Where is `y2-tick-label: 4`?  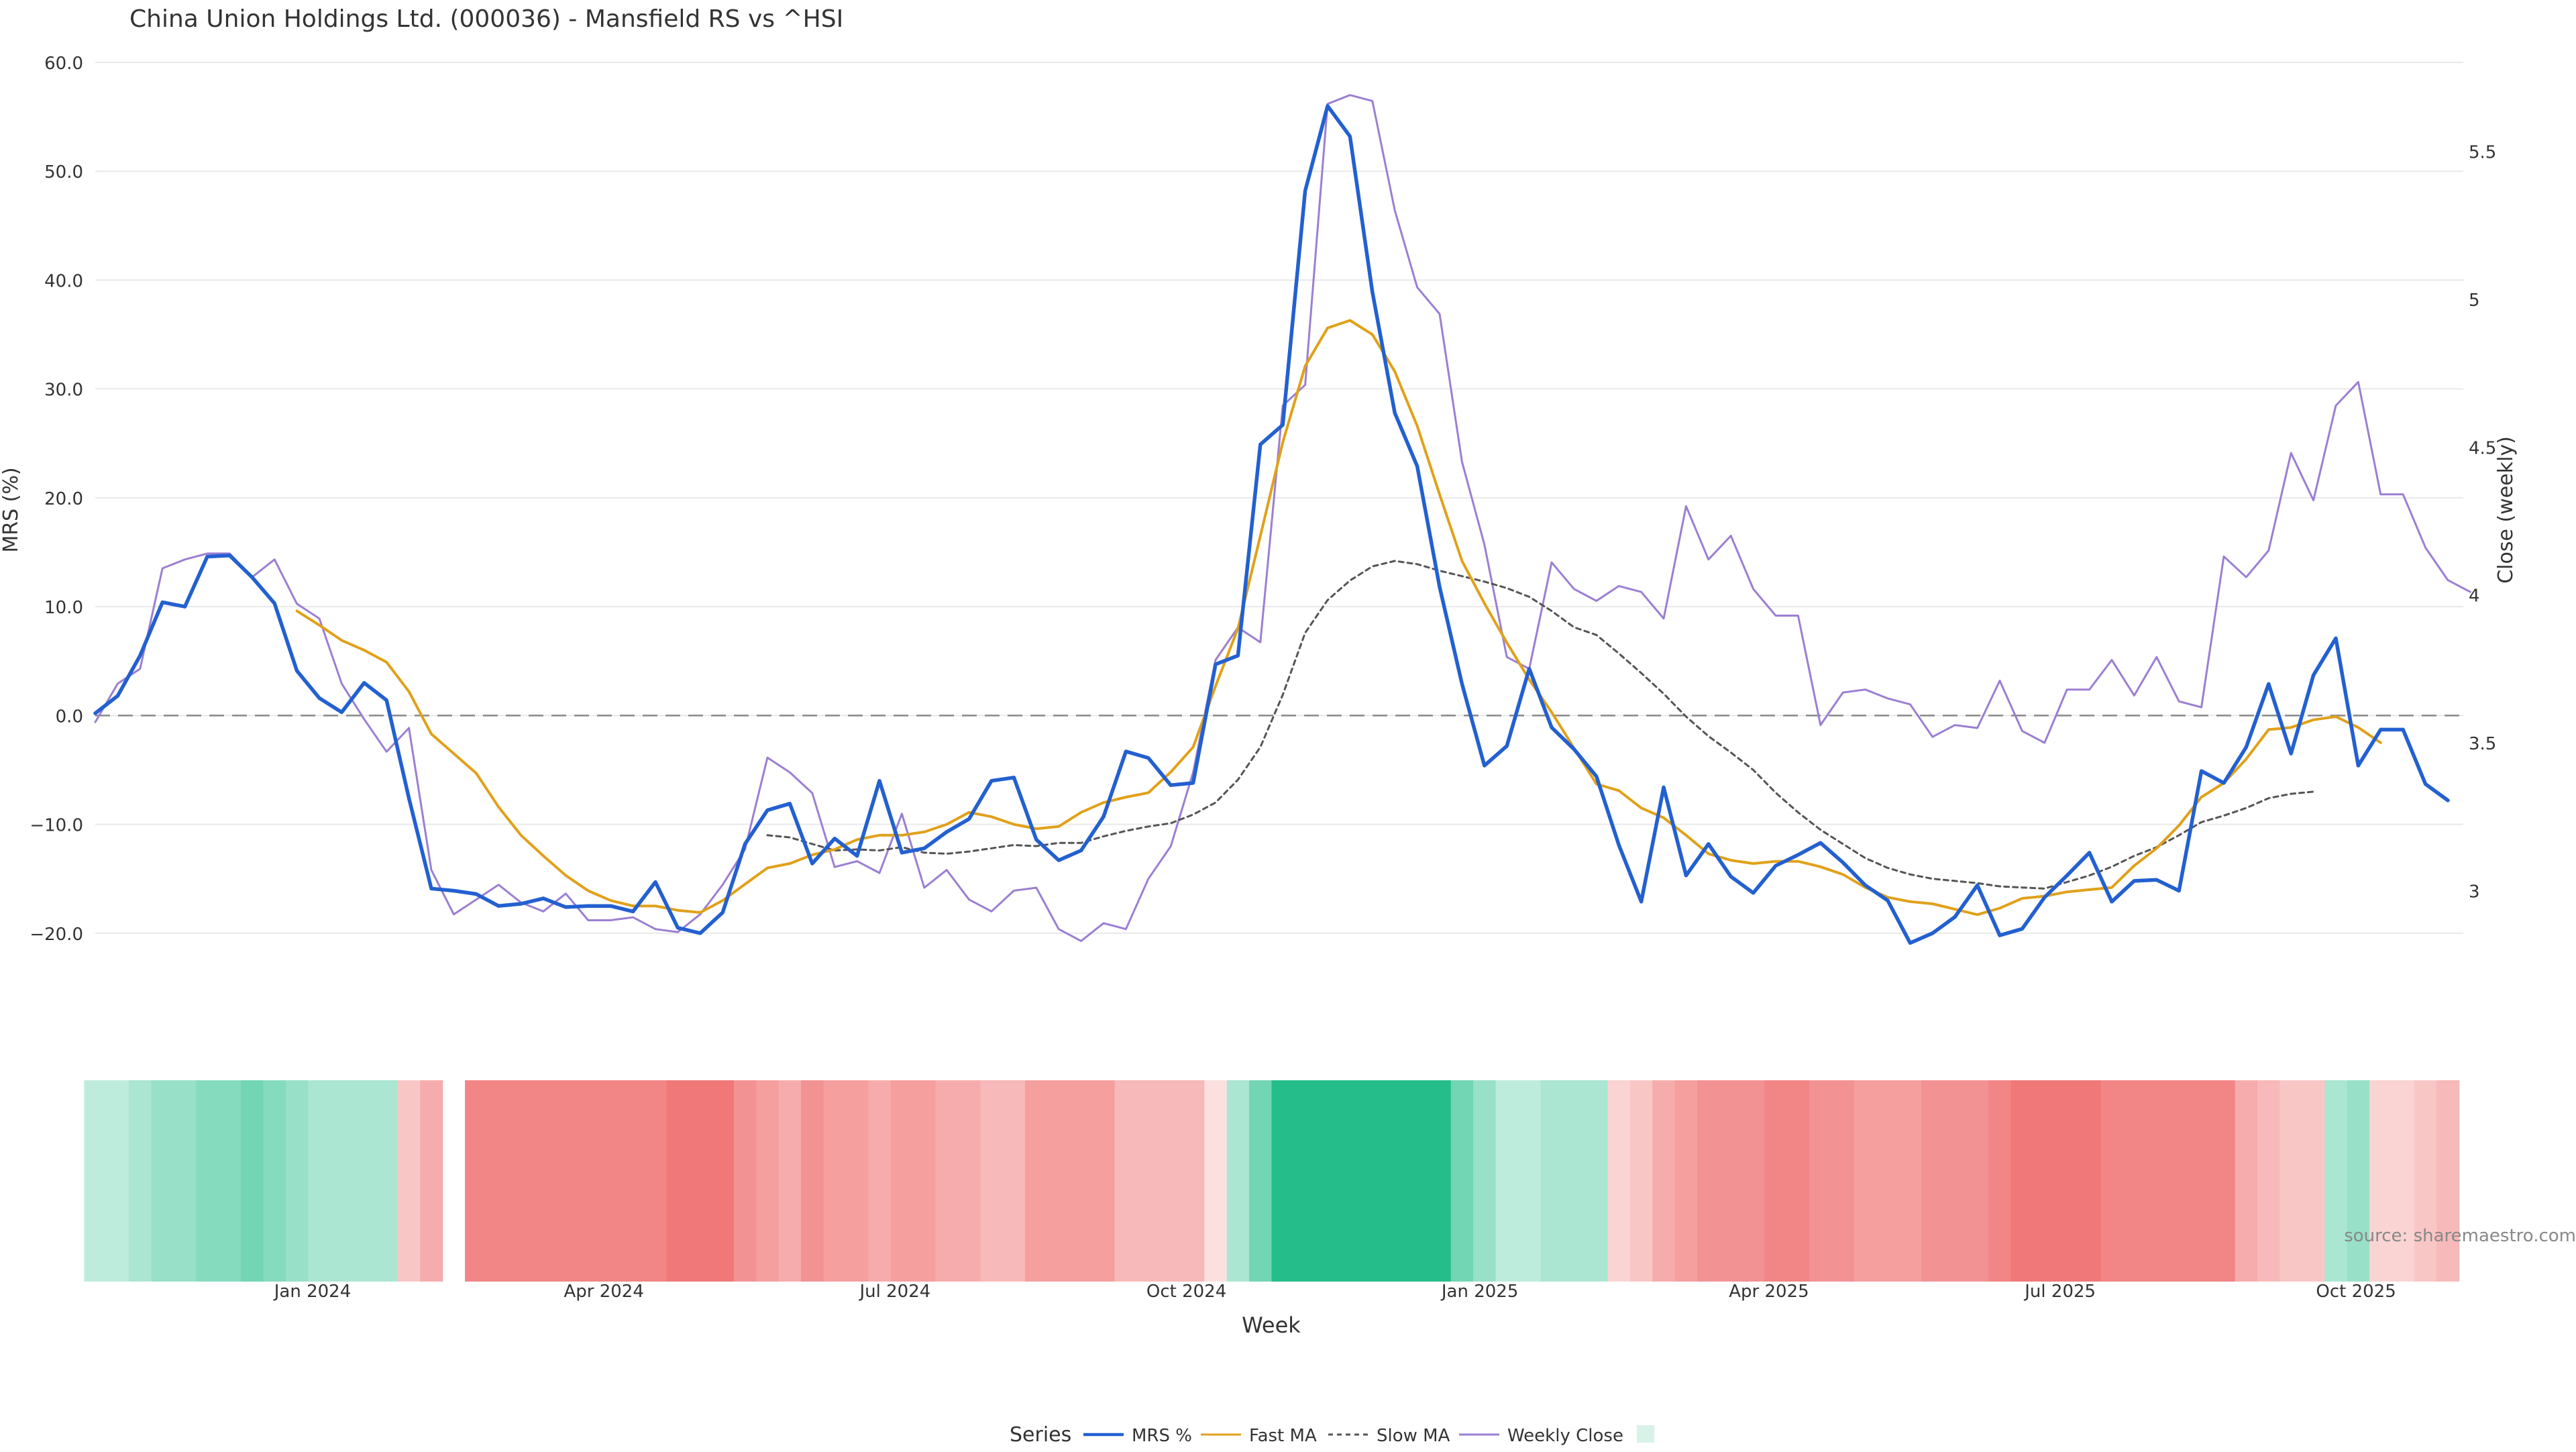 y2-tick-label: 4 is located at coordinates (2474, 596).